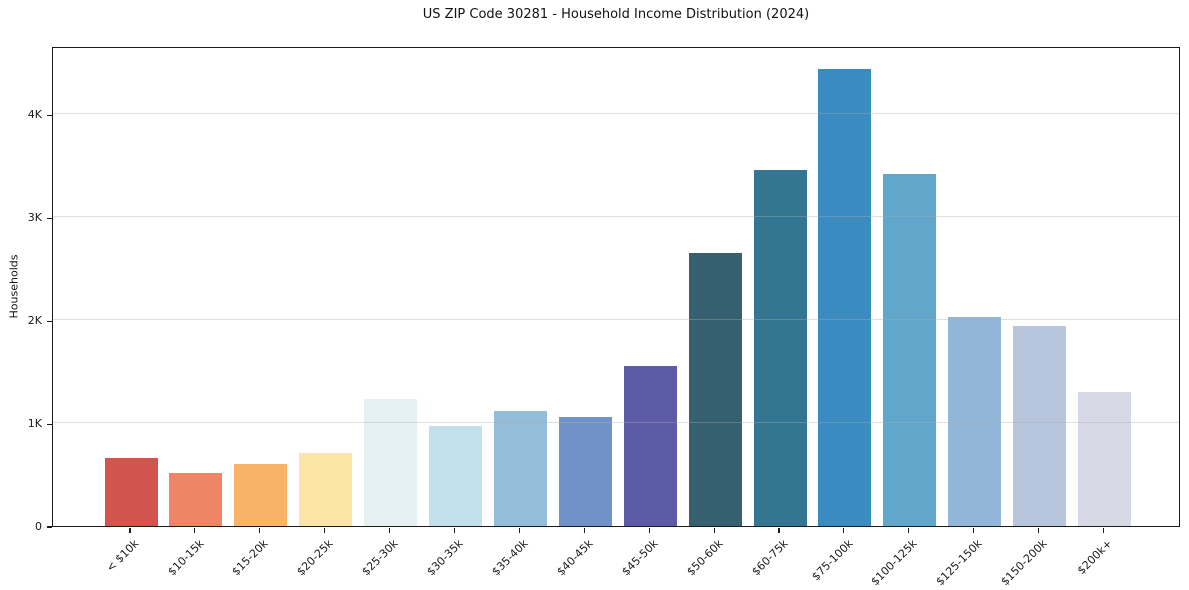  I want to click on bar-$200k+, so click(1104, 458).